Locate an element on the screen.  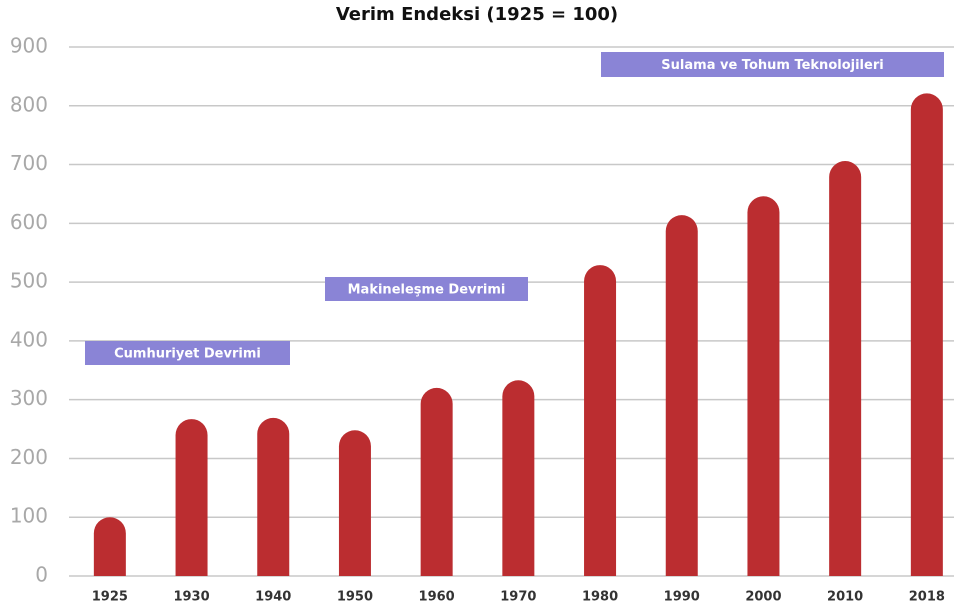
annotation: Makineleşme Devrimi is located at coordinates (427, 290).